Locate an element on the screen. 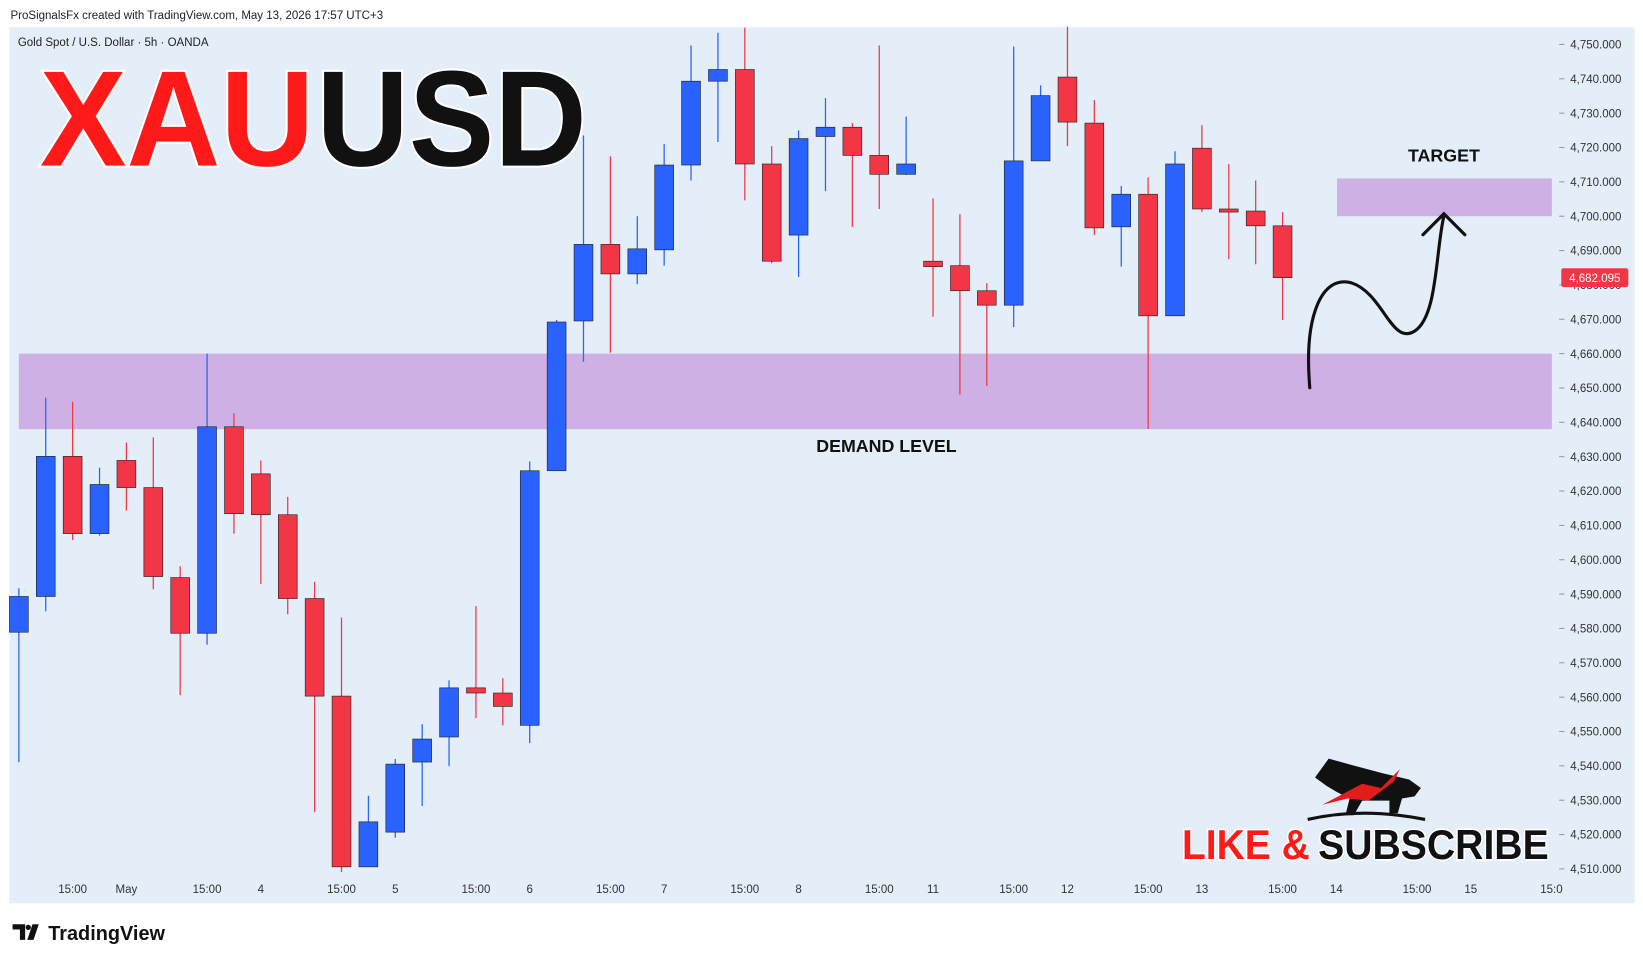 The height and width of the screenshot is (963, 1643). y-tick-label: 4,510.000 is located at coordinates (1595, 870).